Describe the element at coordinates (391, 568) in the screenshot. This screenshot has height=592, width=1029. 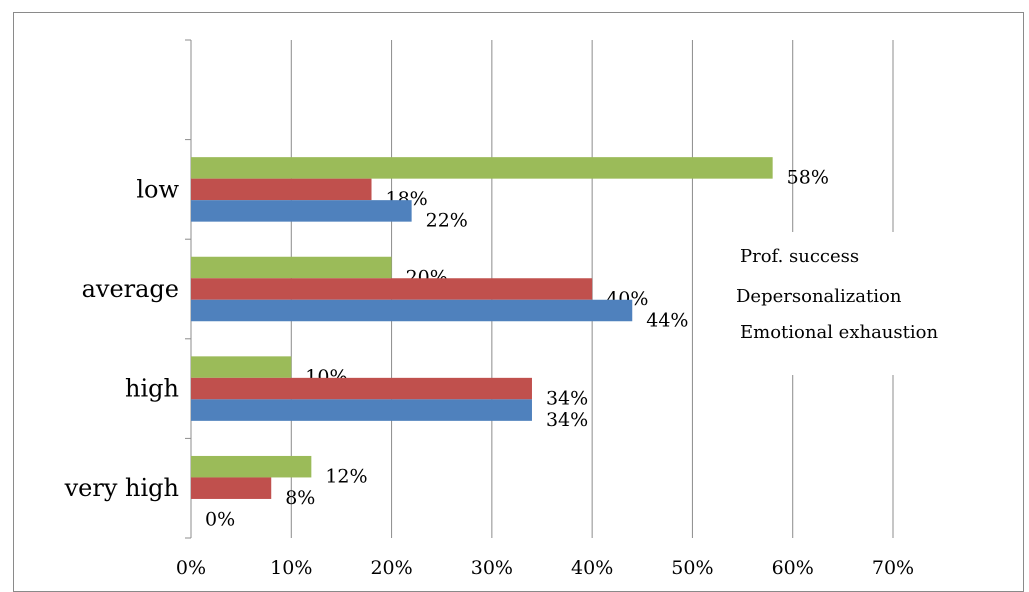
I see `x-tick-label: 20%` at that location.